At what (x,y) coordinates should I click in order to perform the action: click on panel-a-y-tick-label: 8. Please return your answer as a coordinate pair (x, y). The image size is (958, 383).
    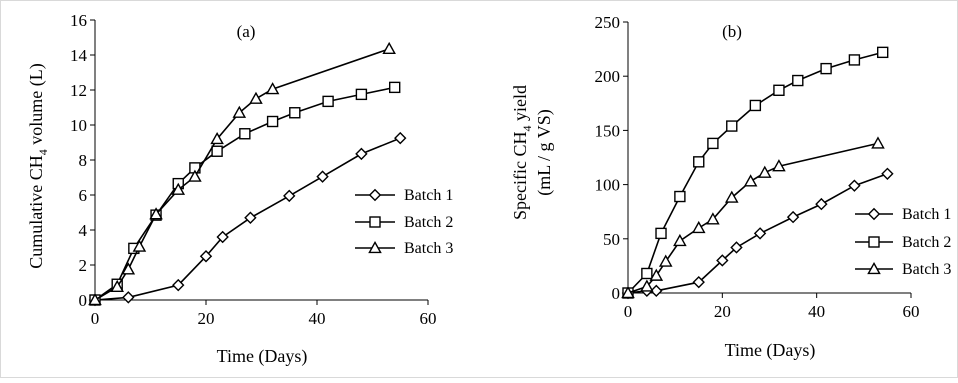
    Looking at the image, I should click on (83, 160).